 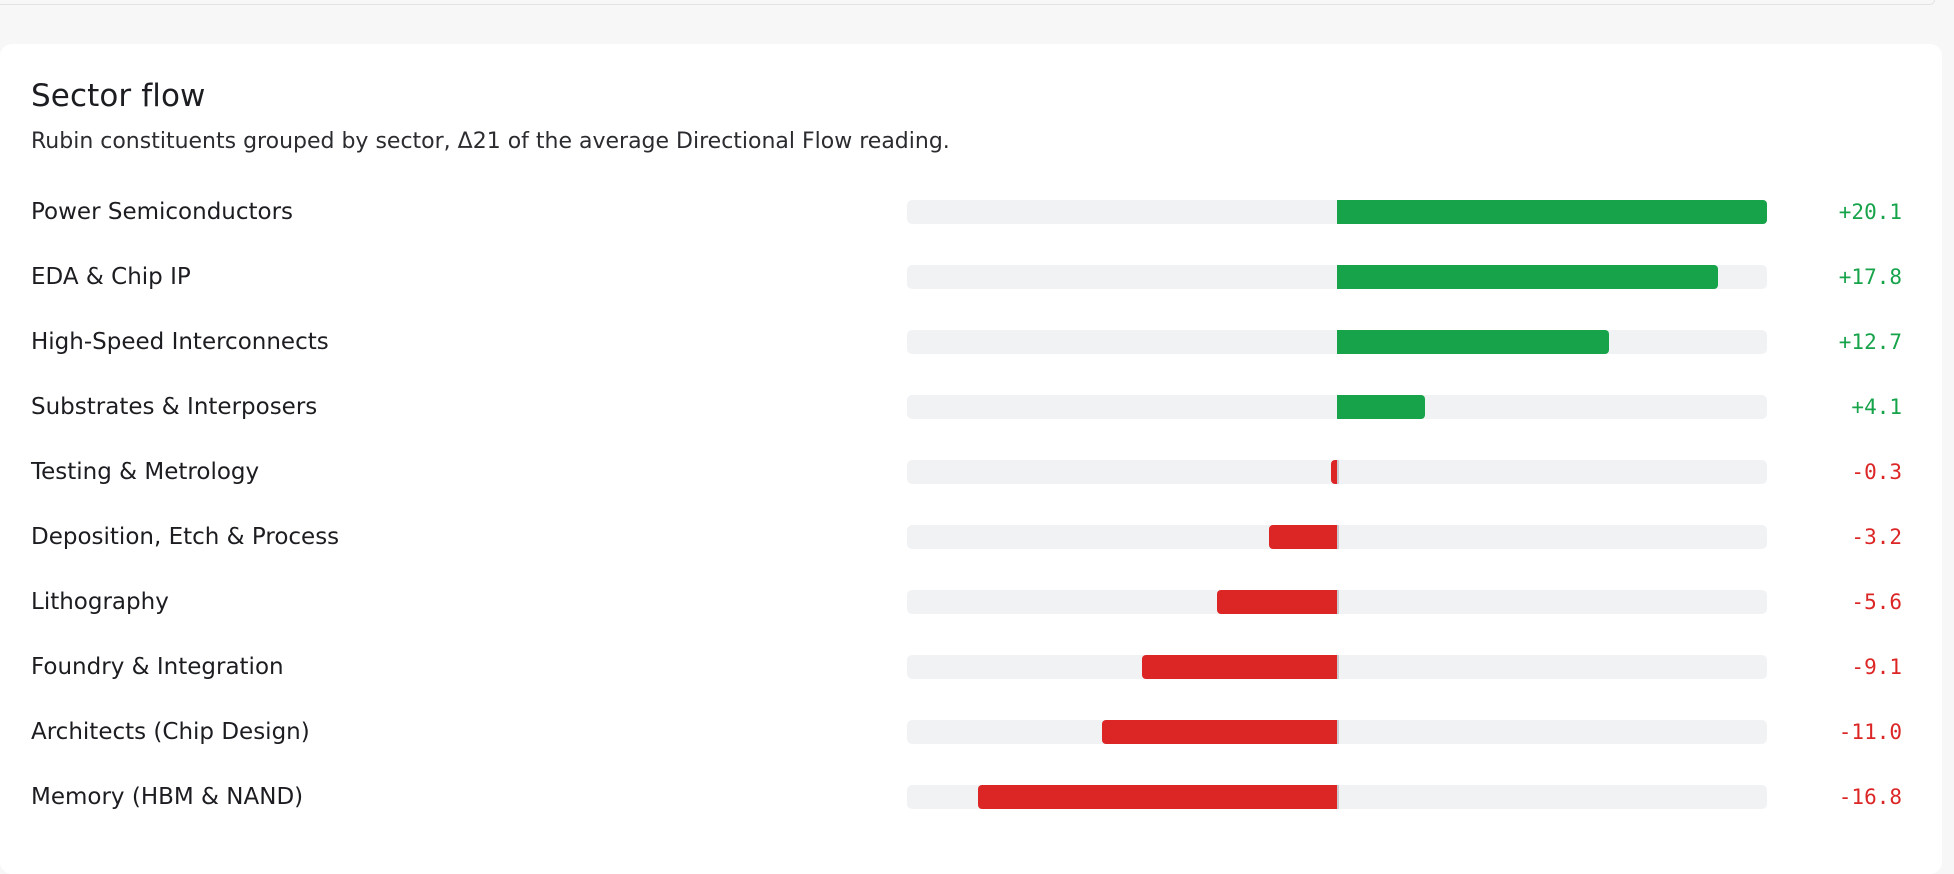 I want to click on chart-row: Testing & Metrology -0.3, so click(x=971, y=491).